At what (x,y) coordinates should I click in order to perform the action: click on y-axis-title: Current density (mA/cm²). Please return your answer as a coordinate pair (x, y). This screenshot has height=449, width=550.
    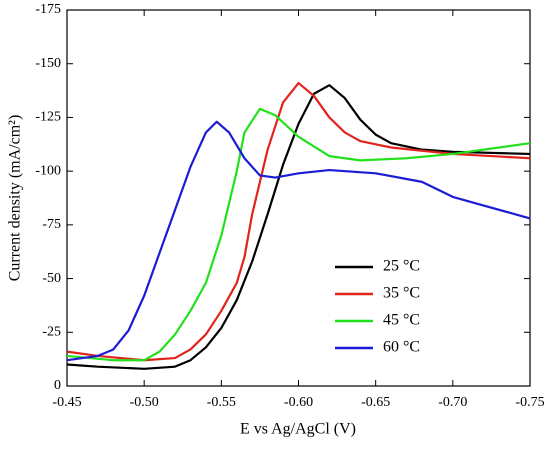
    Looking at the image, I should click on (15, 198).